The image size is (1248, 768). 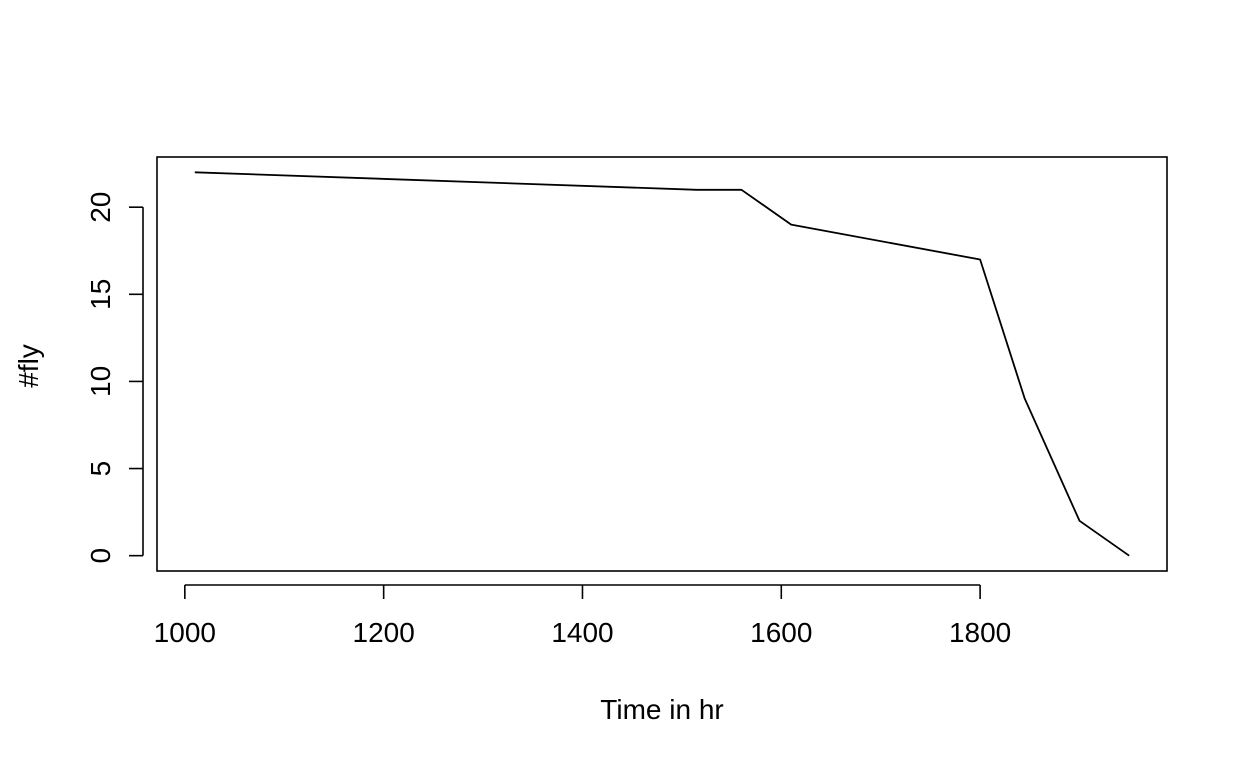 What do you see at coordinates (100, 294) in the screenshot?
I see `y-tick-label: 15` at bounding box center [100, 294].